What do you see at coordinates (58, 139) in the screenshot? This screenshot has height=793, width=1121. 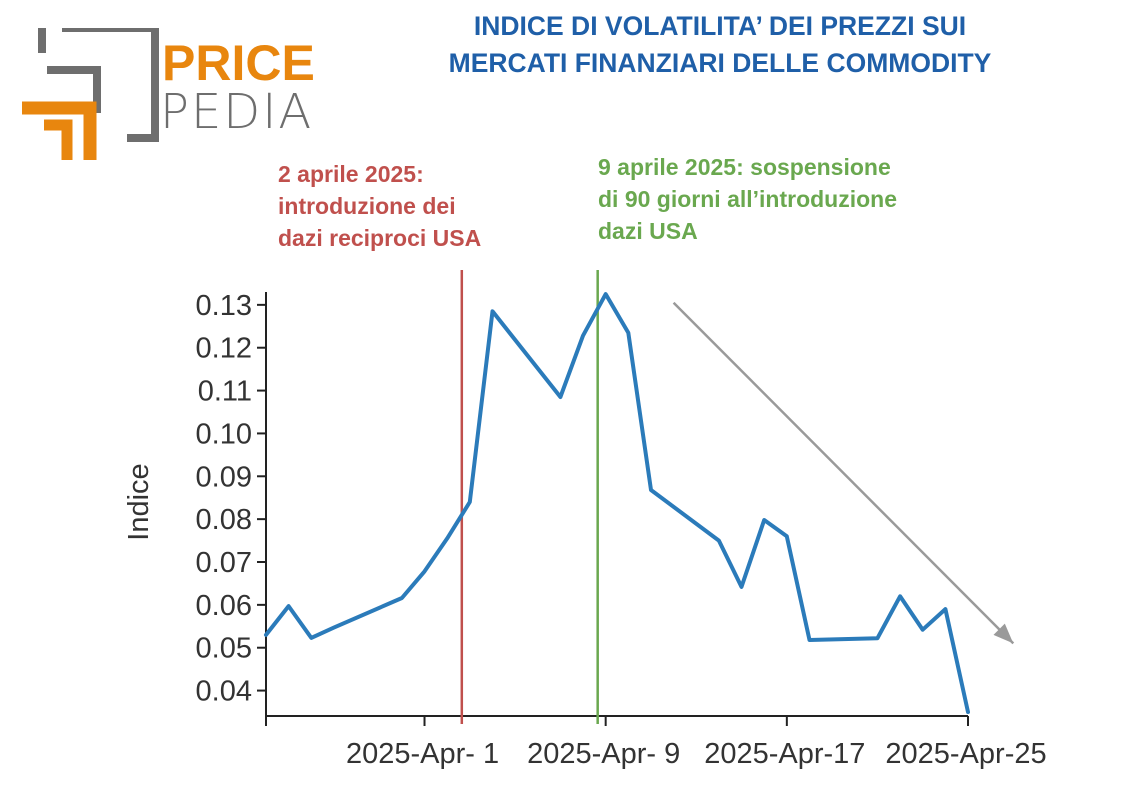 I see `logo-orange-bracket-inner` at bounding box center [58, 139].